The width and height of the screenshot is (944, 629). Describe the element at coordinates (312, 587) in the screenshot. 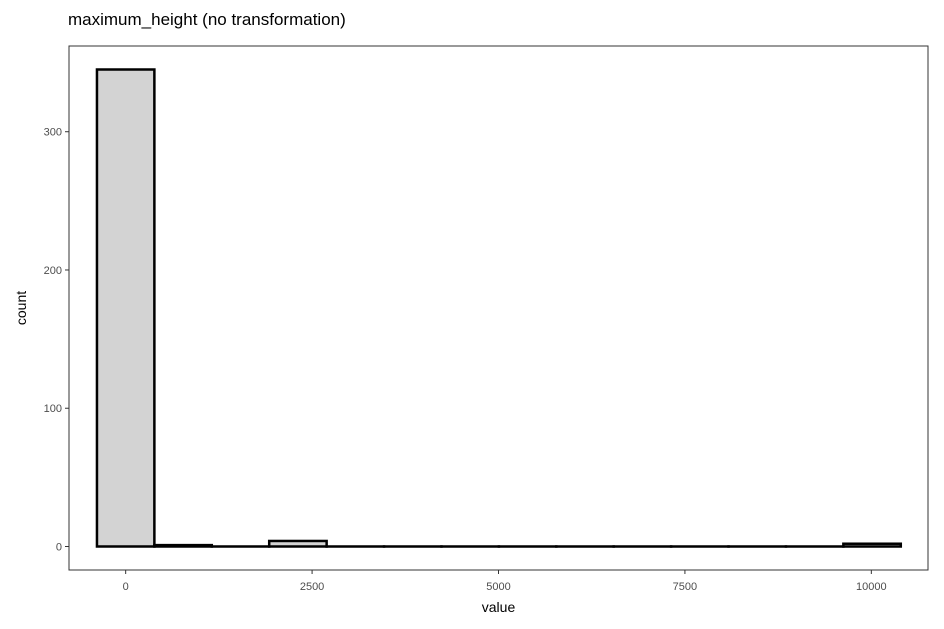

I see `x-tick-label: 2500` at that location.